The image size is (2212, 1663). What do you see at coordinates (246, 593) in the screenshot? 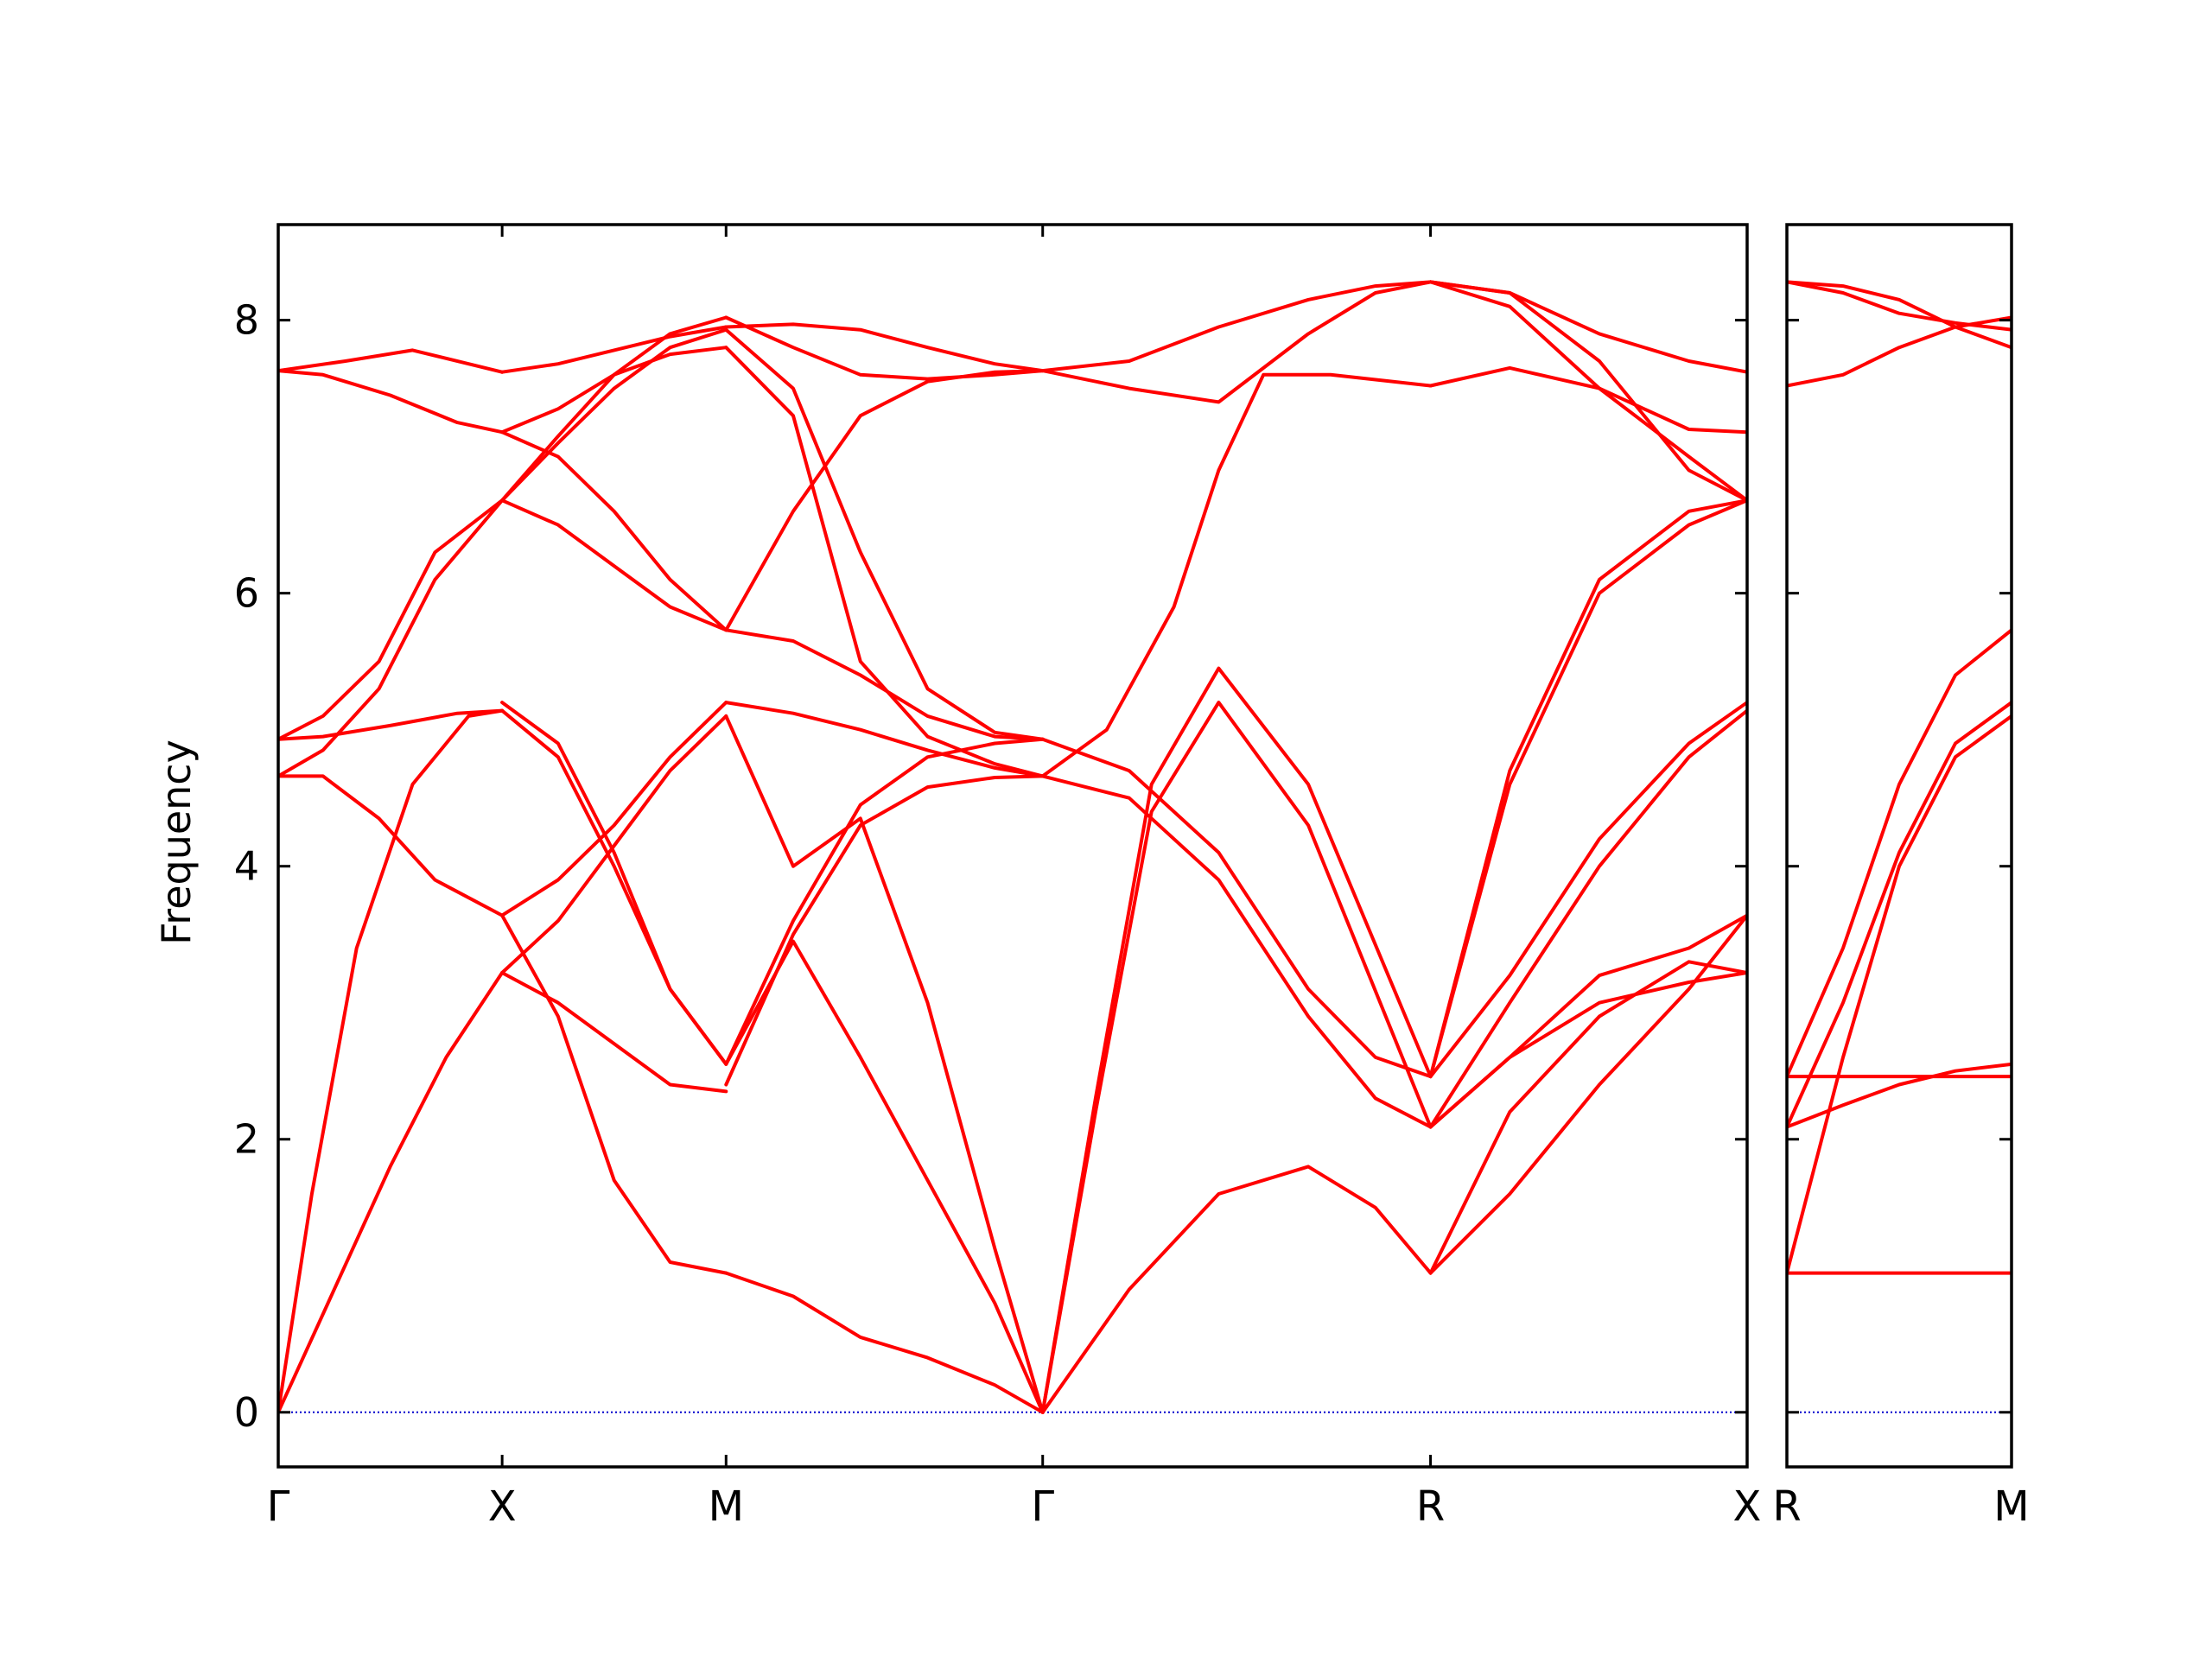
I see `y-tick-label: 6` at bounding box center [246, 593].